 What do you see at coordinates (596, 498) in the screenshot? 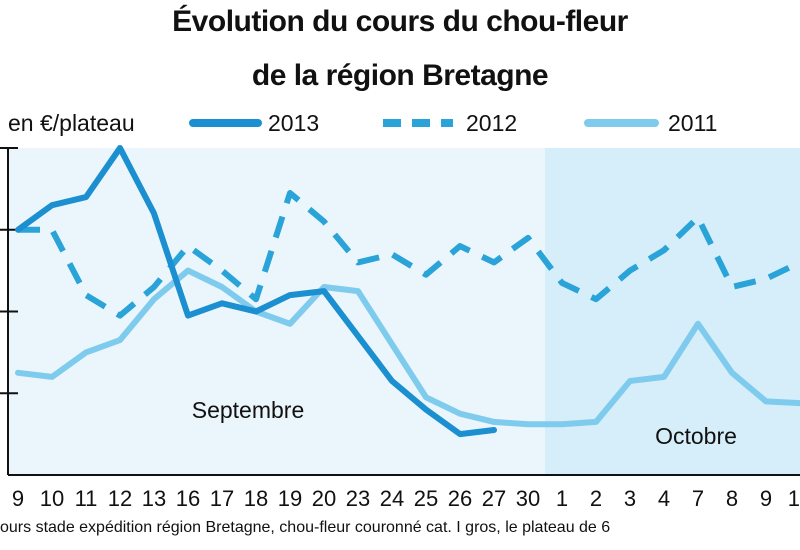
I see `x-tick-label: 2` at bounding box center [596, 498].